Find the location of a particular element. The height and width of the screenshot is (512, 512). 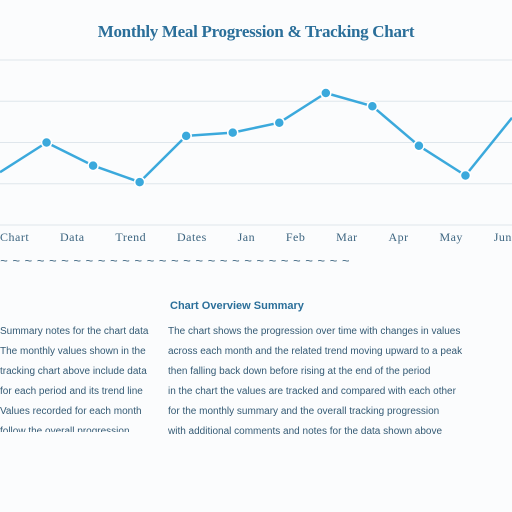

x-axis-label: Jun is located at coordinates (502, 237).